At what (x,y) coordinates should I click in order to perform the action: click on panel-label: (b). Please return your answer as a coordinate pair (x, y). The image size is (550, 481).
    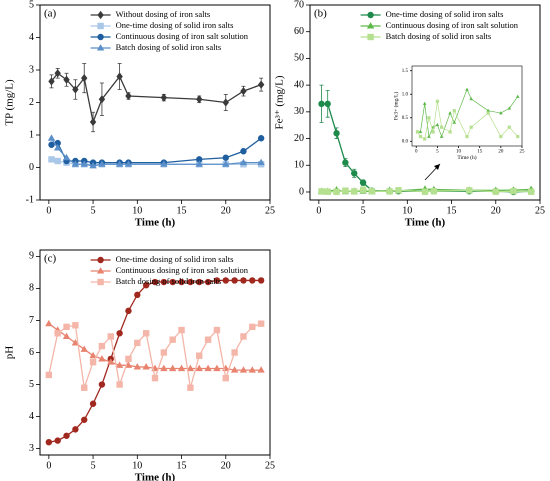
    Looking at the image, I should click on (320, 14).